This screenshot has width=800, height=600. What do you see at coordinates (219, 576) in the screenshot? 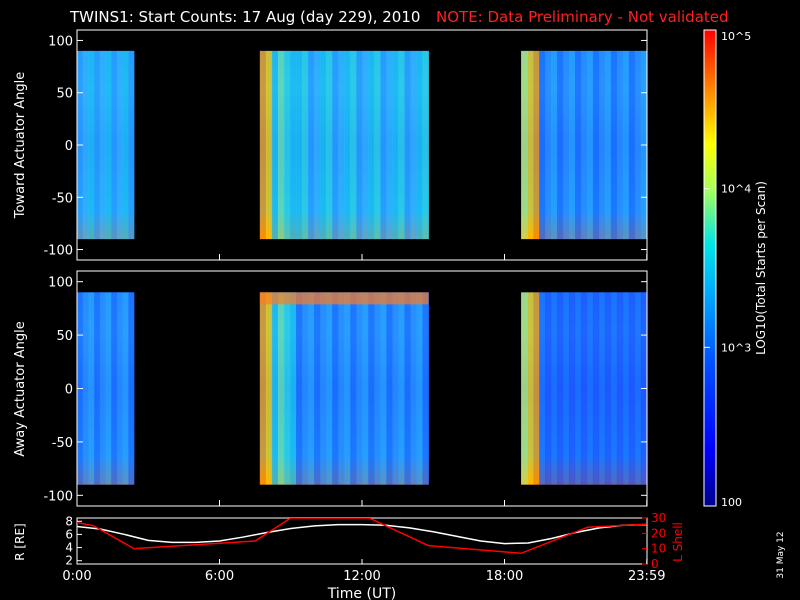
I see `x-tick-label: 6:00` at bounding box center [219, 576].